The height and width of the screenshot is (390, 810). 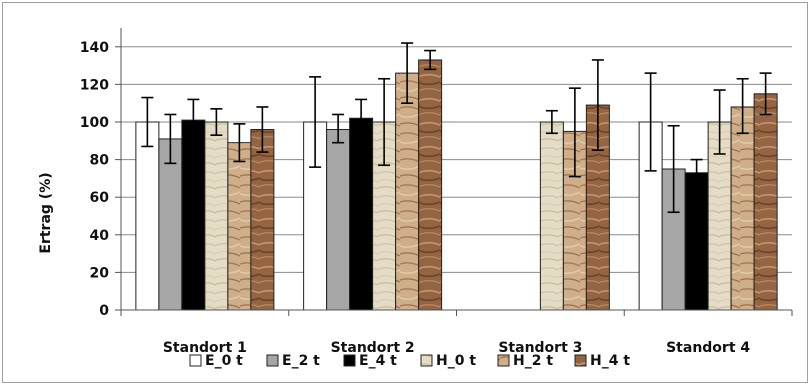 I want to click on legend-label: H_0 t, so click(x=456, y=361).